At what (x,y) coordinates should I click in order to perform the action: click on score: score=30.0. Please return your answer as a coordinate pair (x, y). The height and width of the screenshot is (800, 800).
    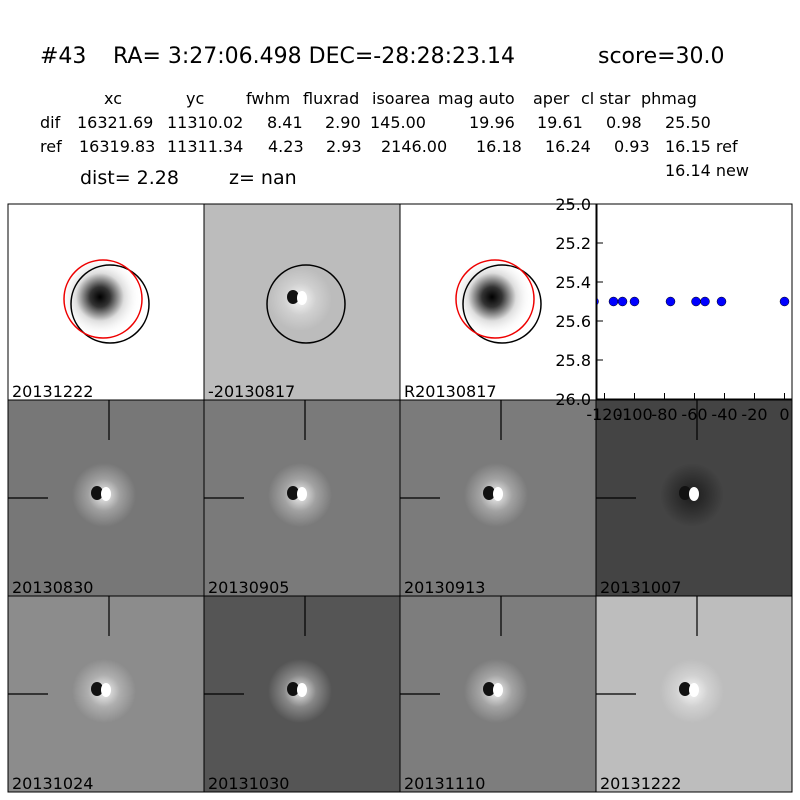
    Looking at the image, I should click on (661, 56).